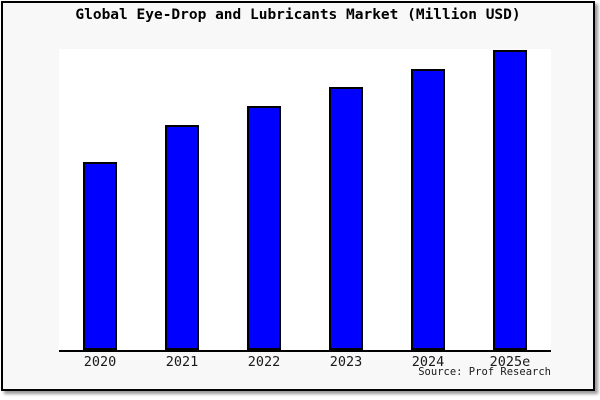  I want to click on bar-slot-2024, so click(428, 199).